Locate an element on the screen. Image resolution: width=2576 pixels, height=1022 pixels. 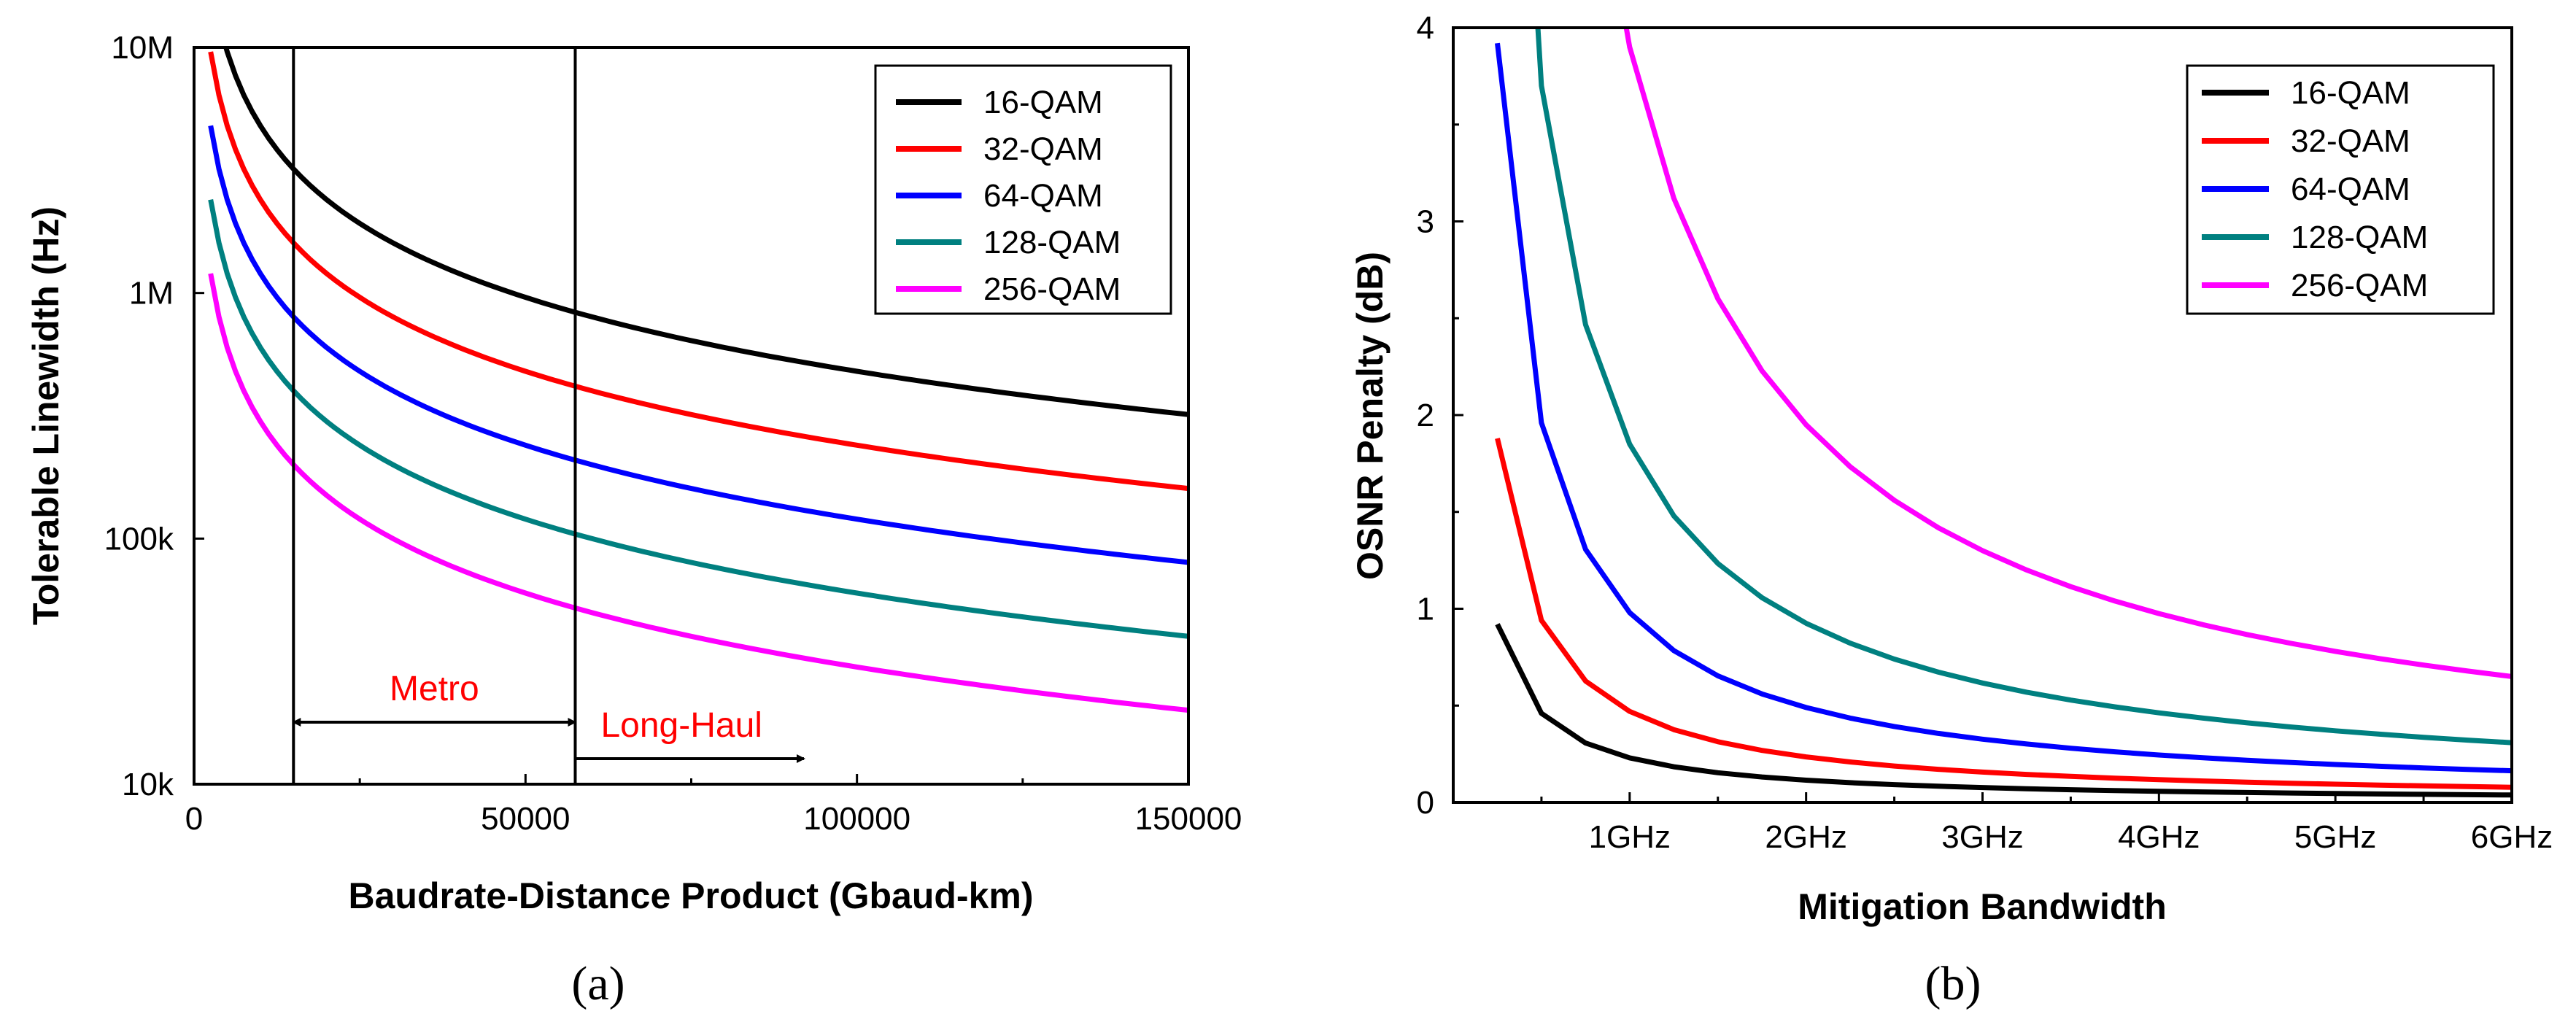
legend-label-a: 256-QAM is located at coordinates (1052, 289).